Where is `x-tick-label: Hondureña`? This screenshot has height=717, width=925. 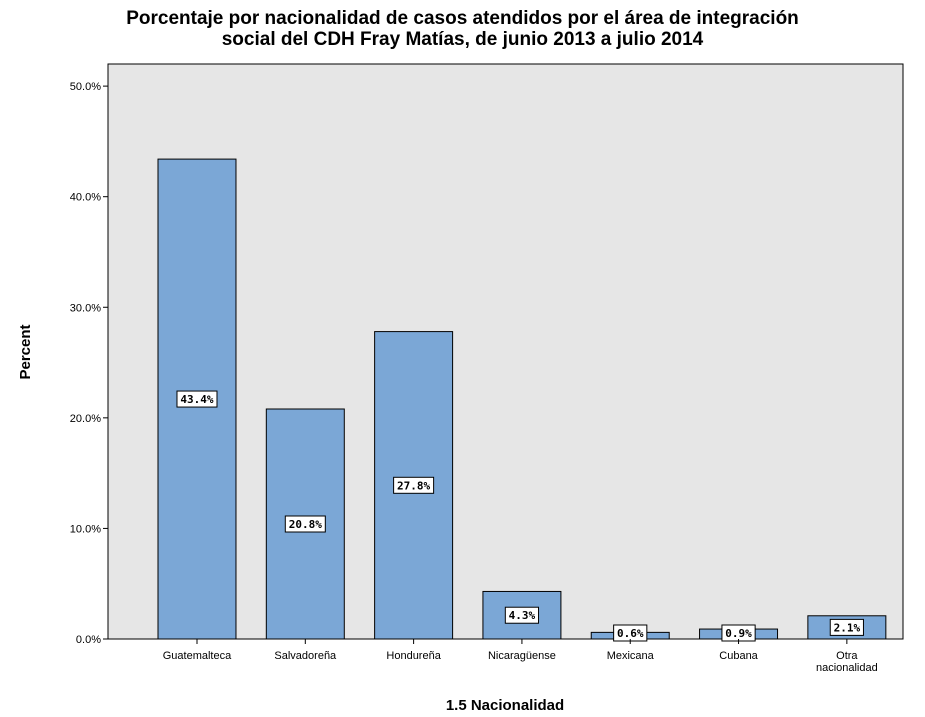
x-tick-label: Hondureña is located at coordinates (413, 656).